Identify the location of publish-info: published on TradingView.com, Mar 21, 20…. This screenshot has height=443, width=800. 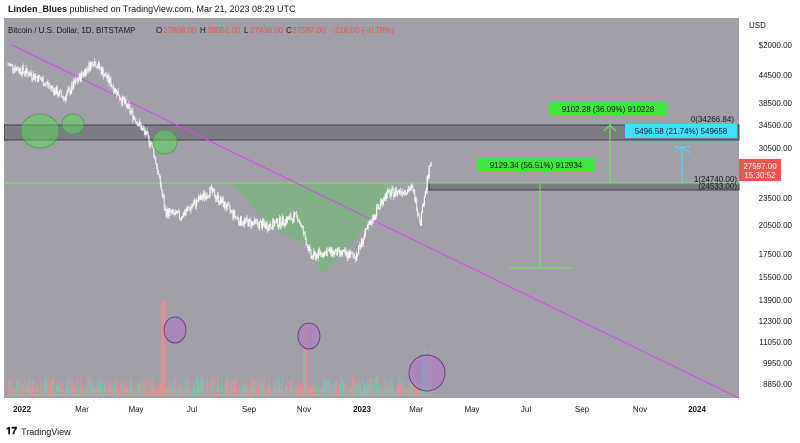
(182, 9).